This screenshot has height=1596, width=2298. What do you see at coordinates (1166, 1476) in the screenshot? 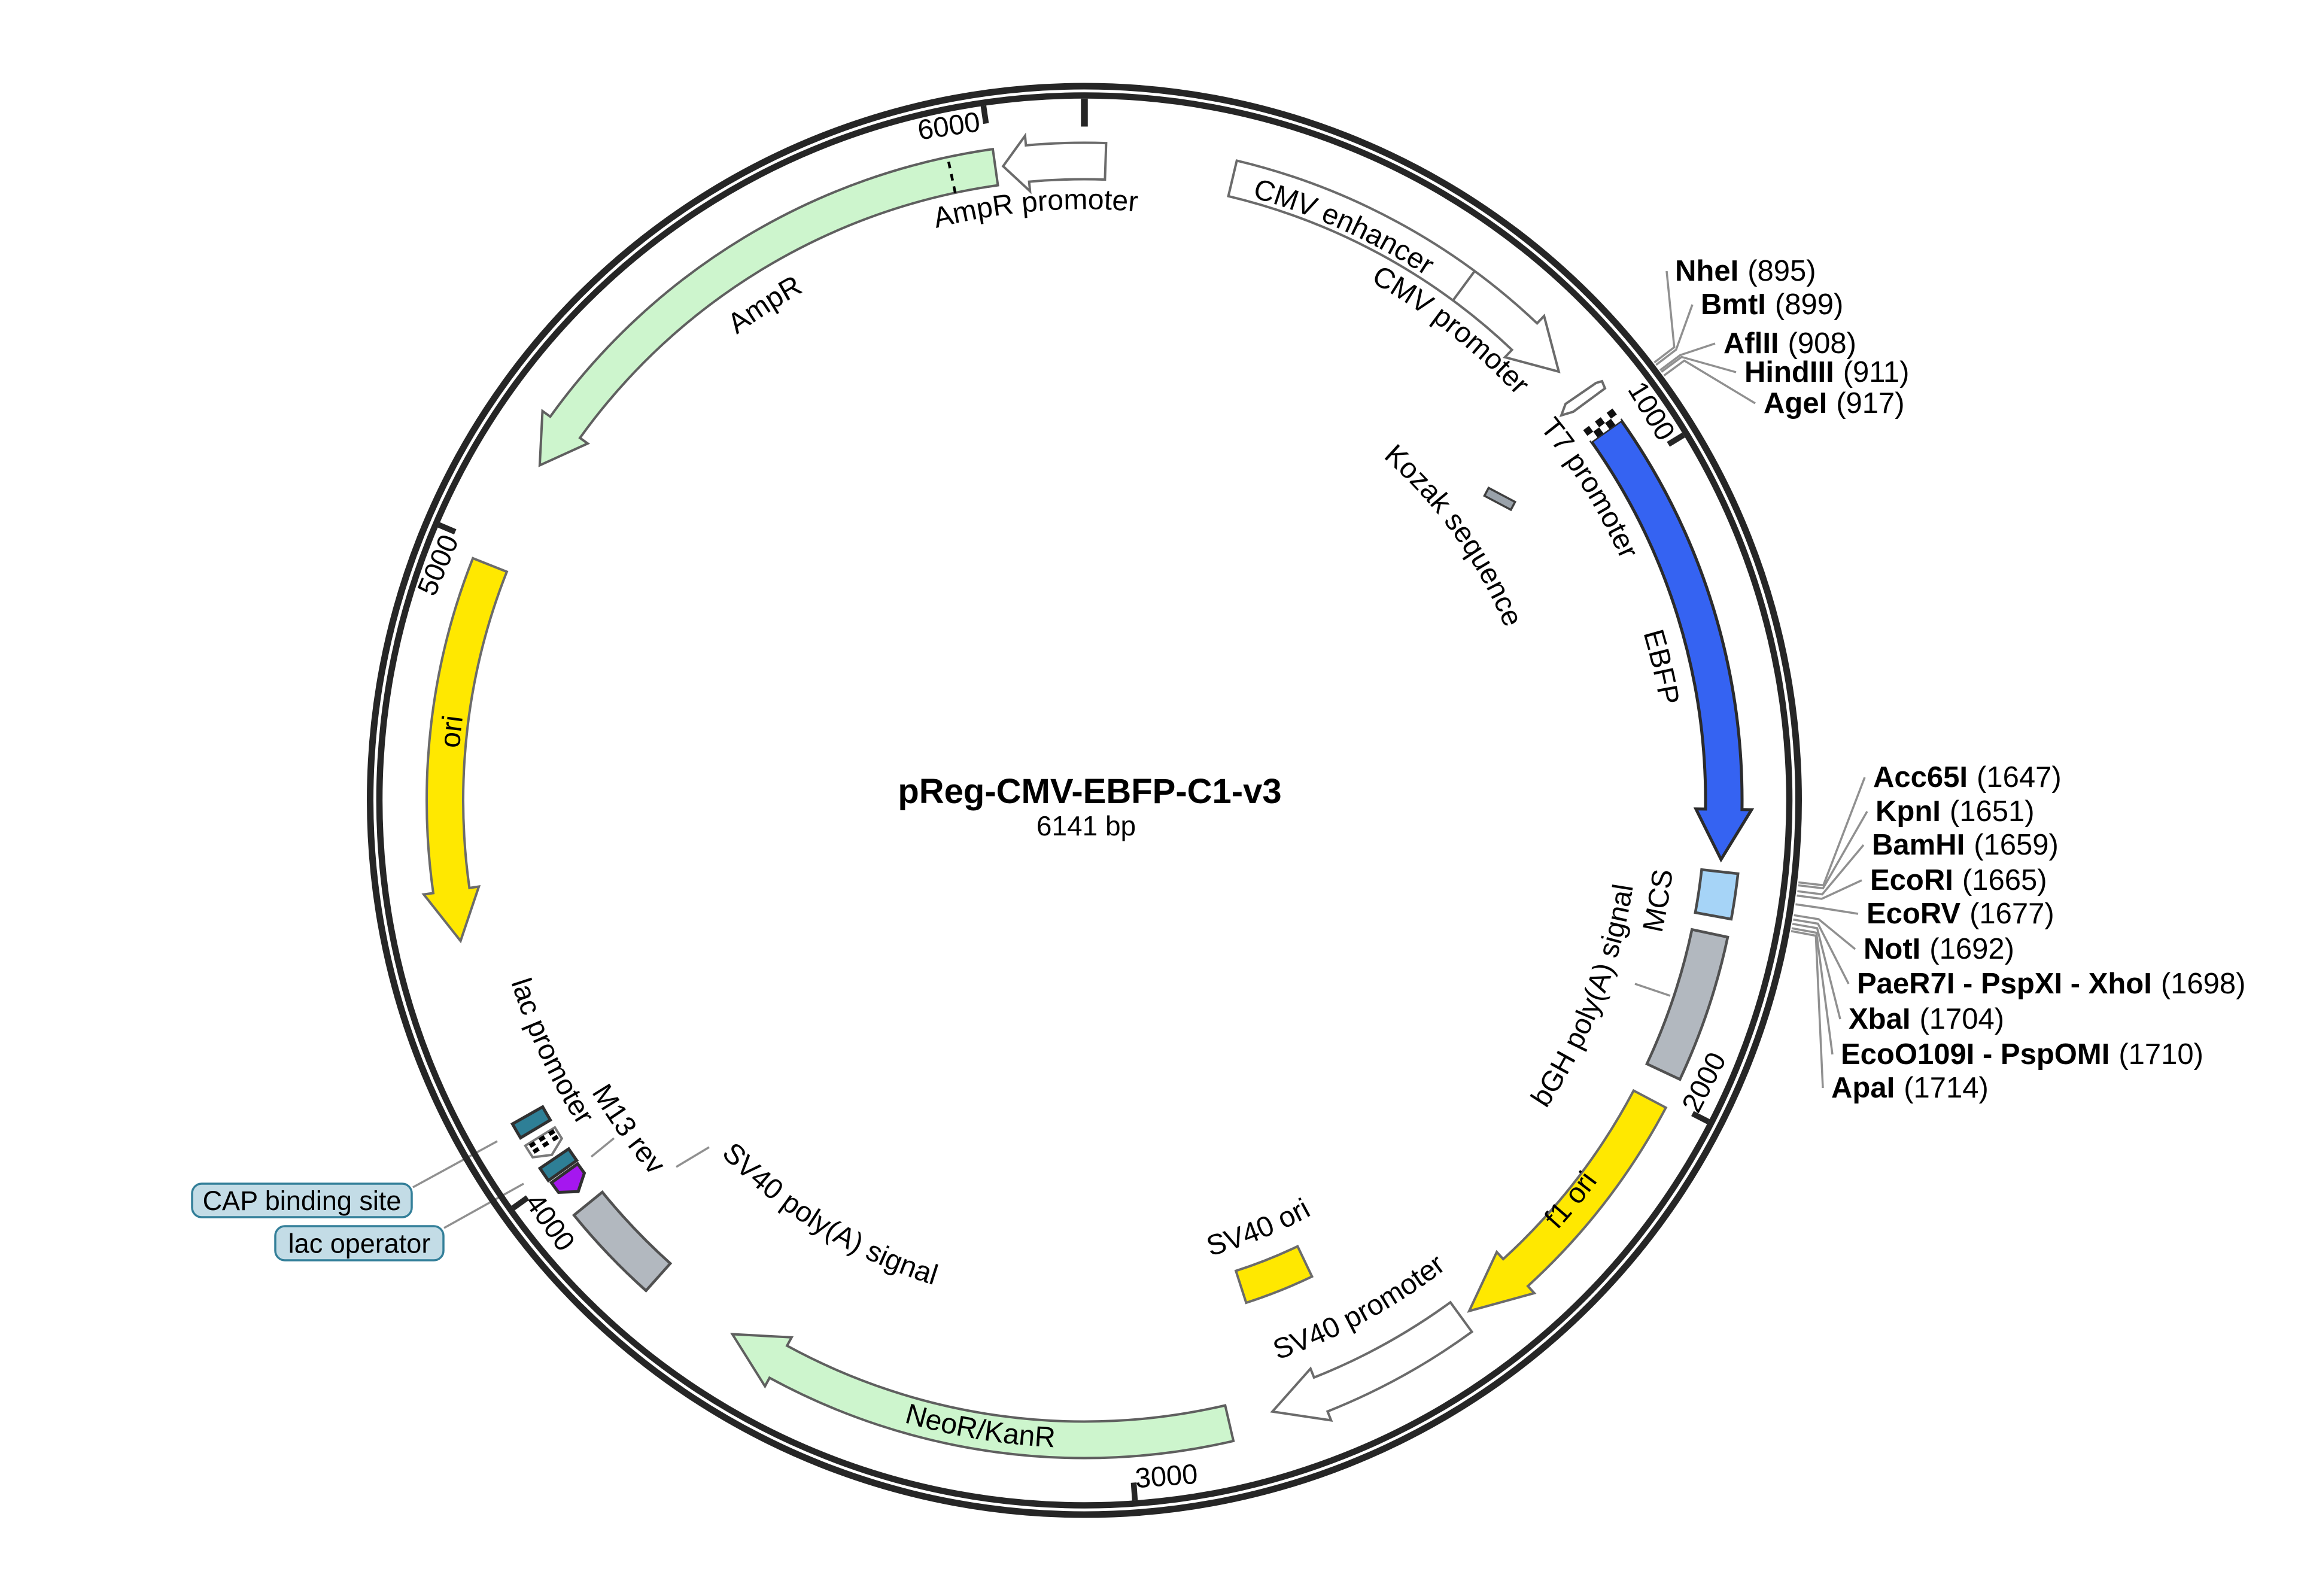
I see `svg-text: 3000` at bounding box center [1166, 1476].